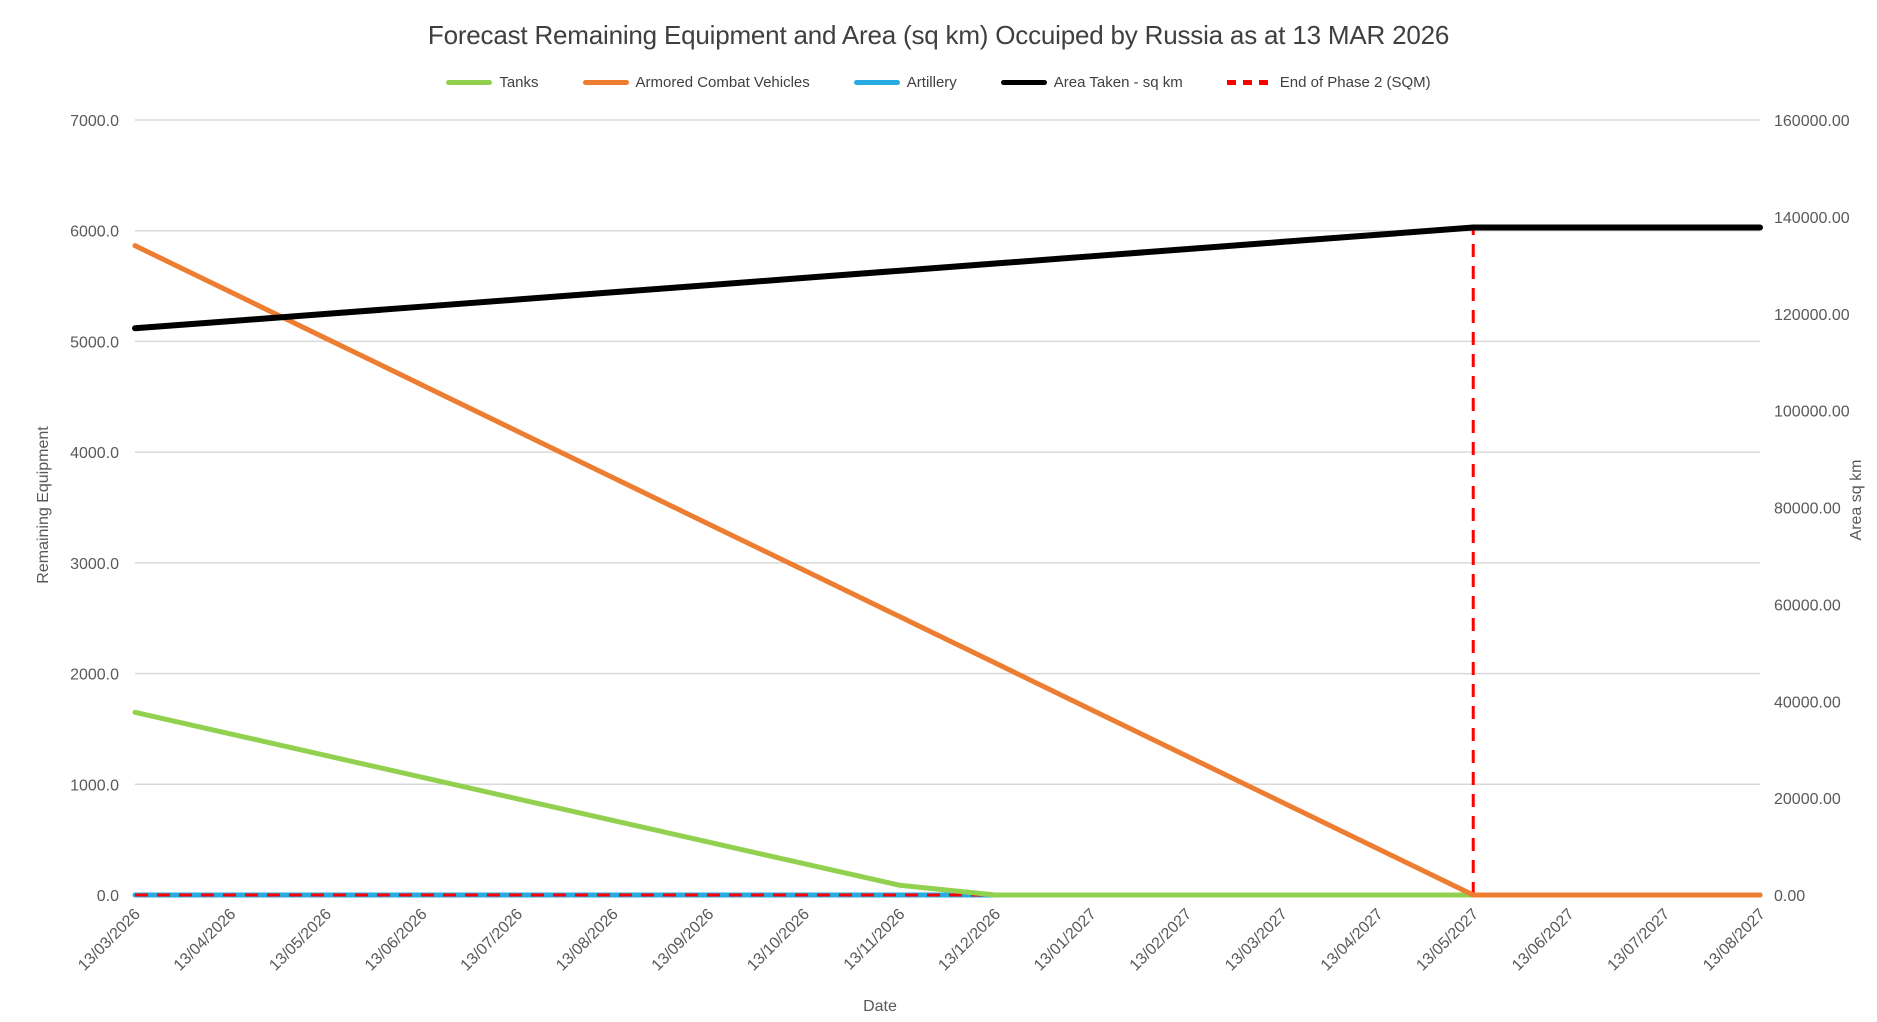 The image size is (1877, 1022). What do you see at coordinates (1065, 940) in the screenshot?
I see `x-tick-label: 13/01/2027` at bounding box center [1065, 940].